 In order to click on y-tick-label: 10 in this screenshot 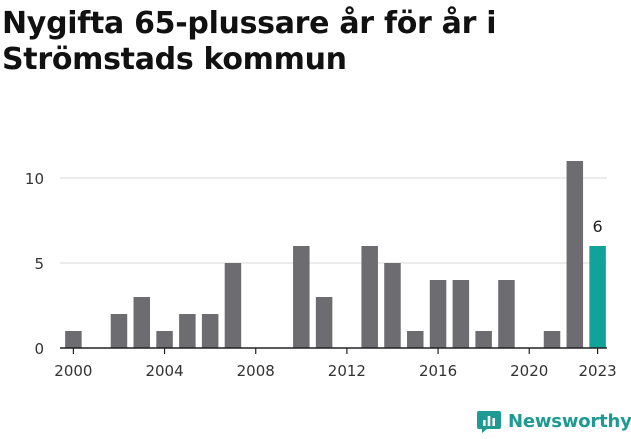, I will do `click(34, 179)`.